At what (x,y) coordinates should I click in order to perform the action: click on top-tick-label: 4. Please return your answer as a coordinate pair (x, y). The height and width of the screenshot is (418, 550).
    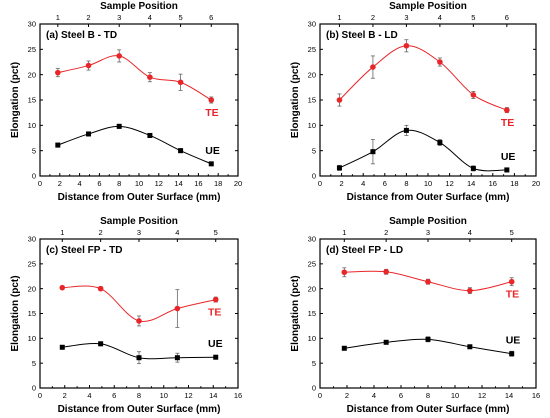
    Looking at the image, I should click on (177, 232).